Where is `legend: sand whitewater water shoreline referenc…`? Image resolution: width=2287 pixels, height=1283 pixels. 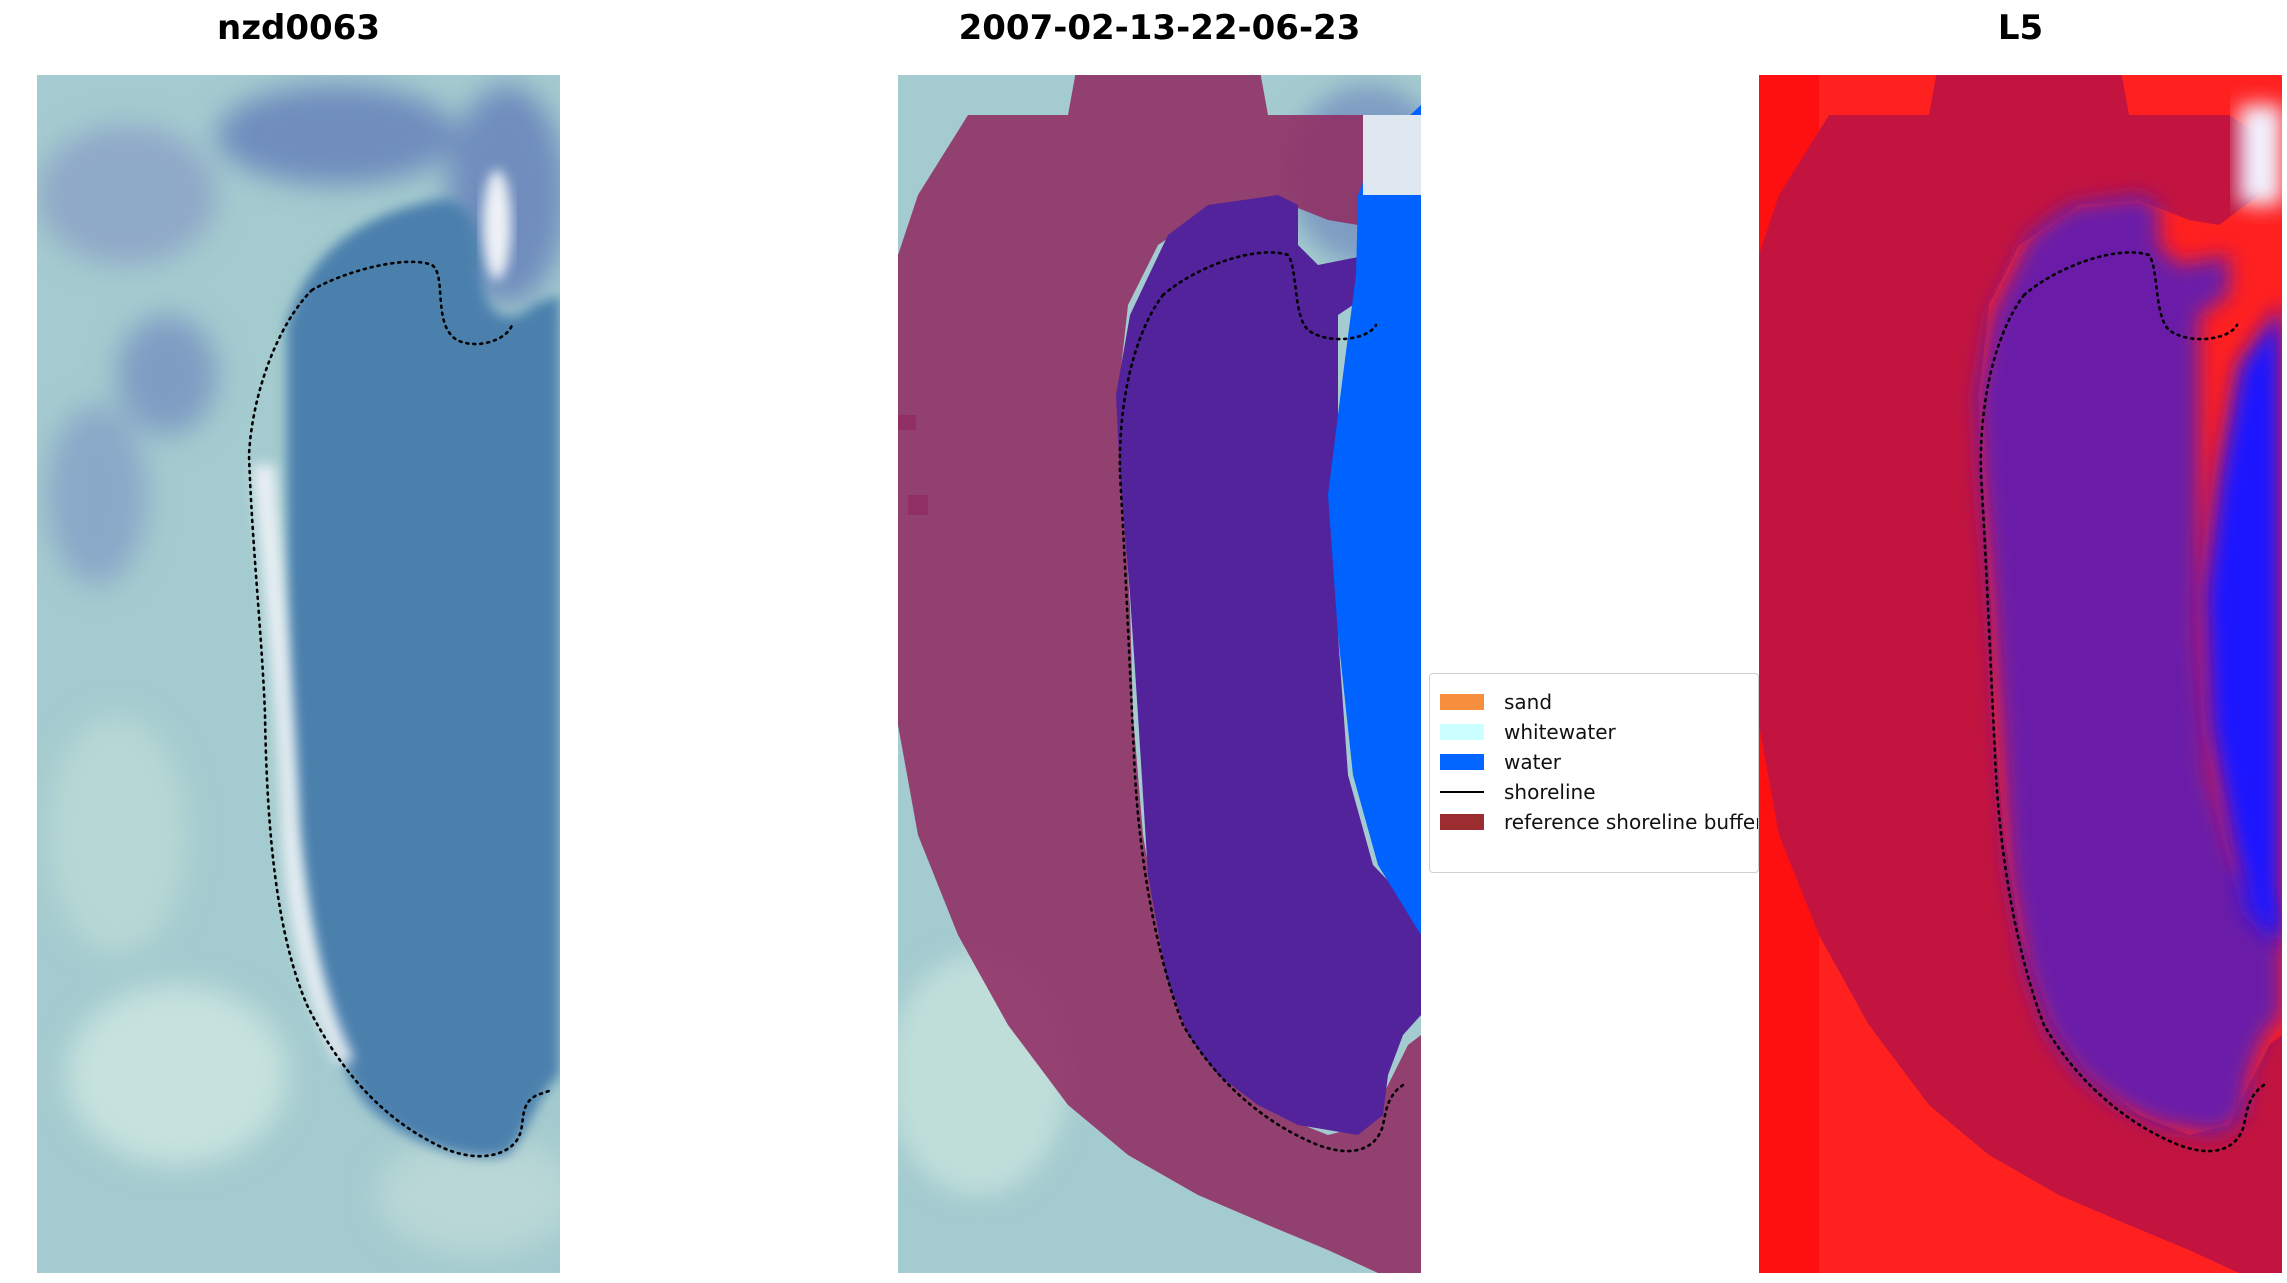
legend: sand whitewater water shoreline referenc… is located at coordinates (1594, 773).